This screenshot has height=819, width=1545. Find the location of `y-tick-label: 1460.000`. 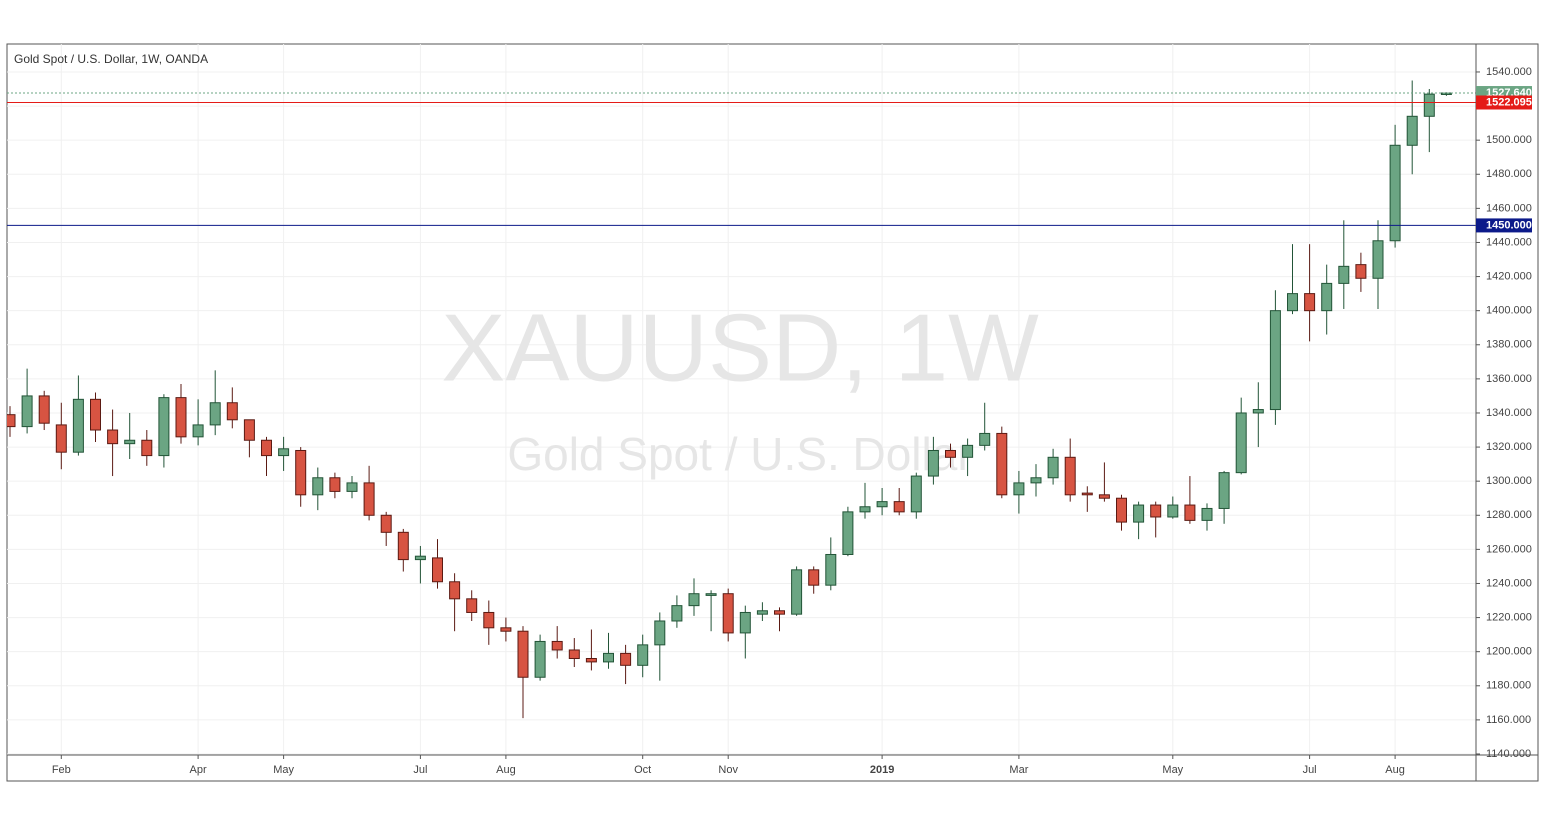

y-tick-label: 1460.000 is located at coordinates (1509, 208).